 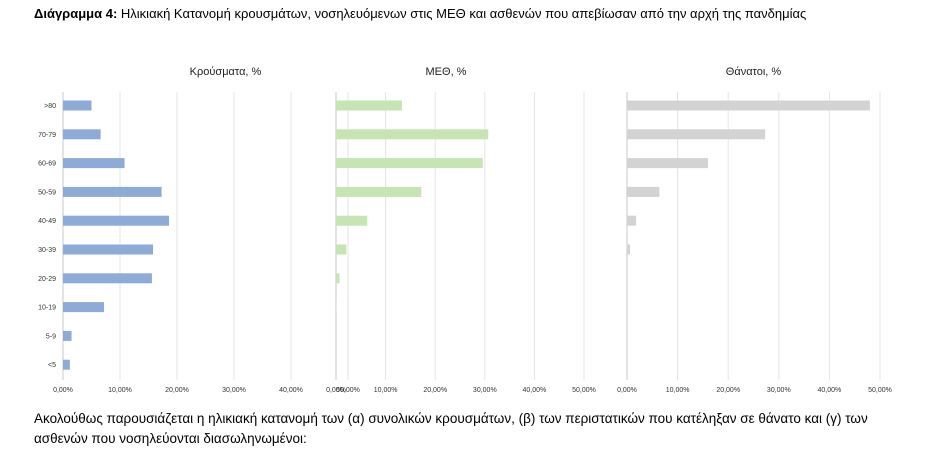 What do you see at coordinates (830, 390) in the screenshot?
I see `x-tick-label-3-4: 40,00%` at bounding box center [830, 390].